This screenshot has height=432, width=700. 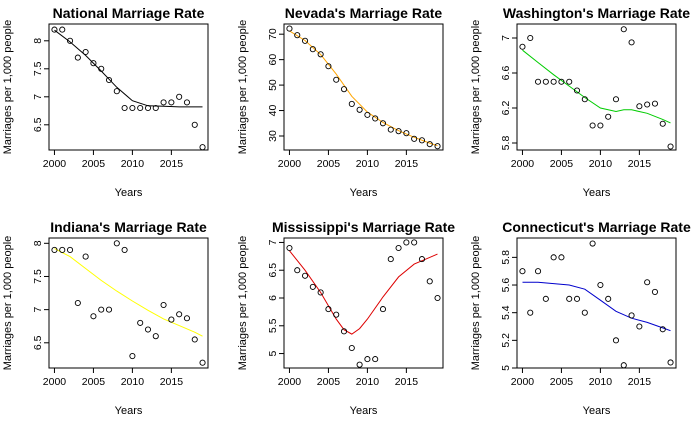 What do you see at coordinates (128, 227) in the screenshot?
I see `chart-title: Indiana's Marriage Rate` at bounding box center [128, 227].